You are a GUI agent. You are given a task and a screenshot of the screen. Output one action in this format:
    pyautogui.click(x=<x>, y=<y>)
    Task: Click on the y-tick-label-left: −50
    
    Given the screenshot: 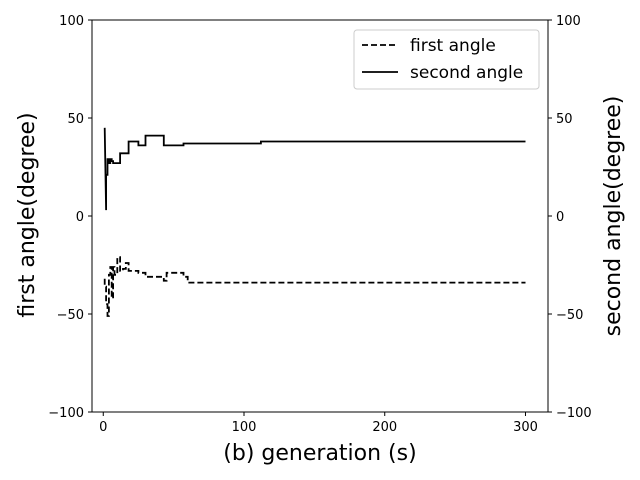 What is the action you would take?
    pyautogui.click(x=70, y=315)
    